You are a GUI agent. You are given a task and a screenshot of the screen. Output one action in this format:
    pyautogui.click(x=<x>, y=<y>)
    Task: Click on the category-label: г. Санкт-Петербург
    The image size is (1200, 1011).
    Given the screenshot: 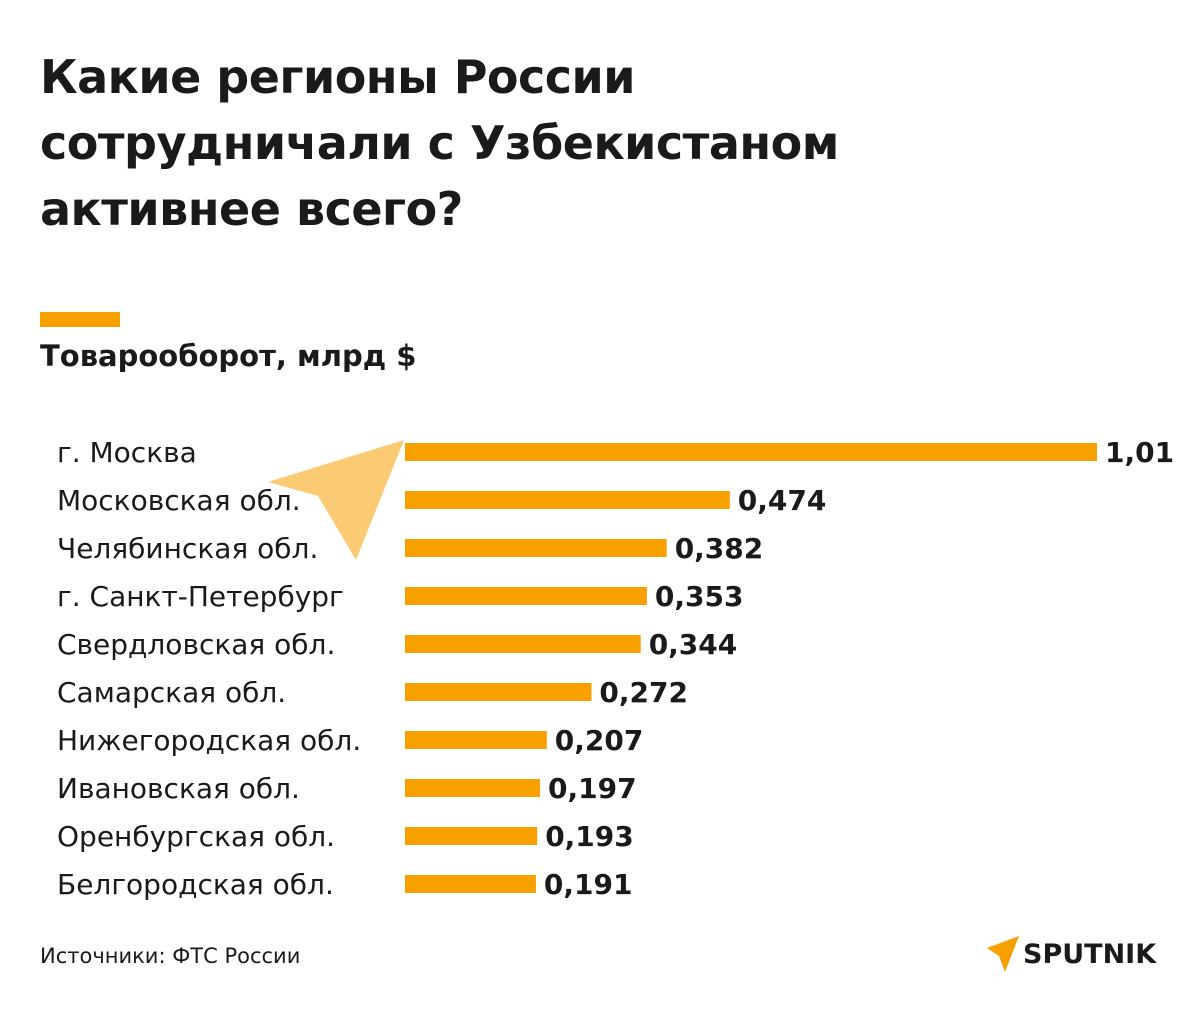 What is the action you would take?
    pyautogui.click(x=200, y=596)
    